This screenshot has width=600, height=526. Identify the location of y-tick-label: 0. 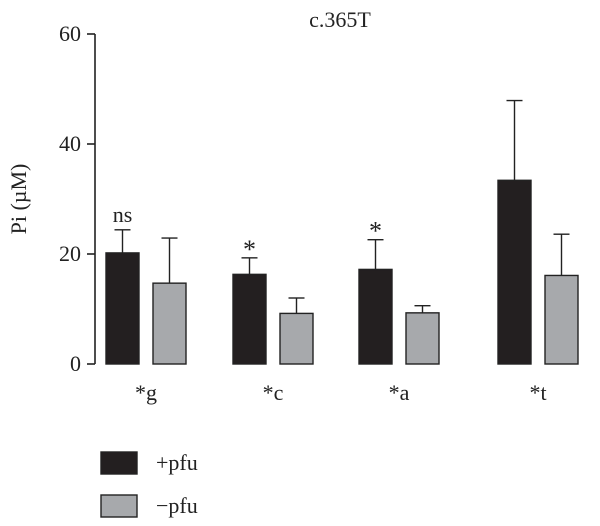
(75, 363).